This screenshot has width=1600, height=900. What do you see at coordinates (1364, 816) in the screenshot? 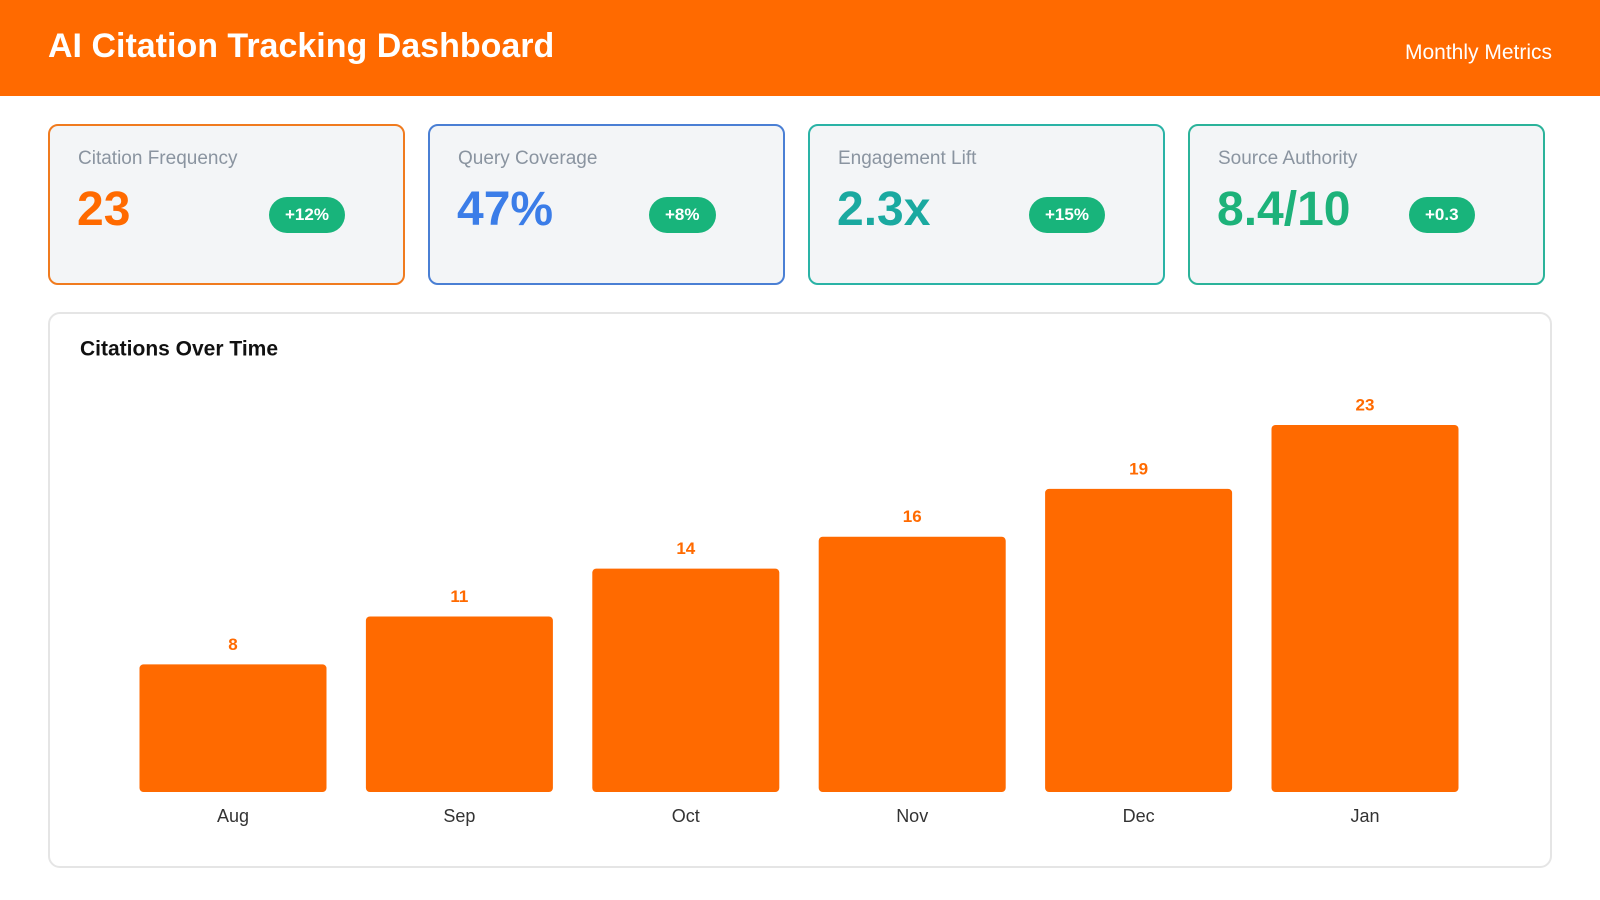
I see `x-tick-label: Jan` at bounding box center [1364, 816].